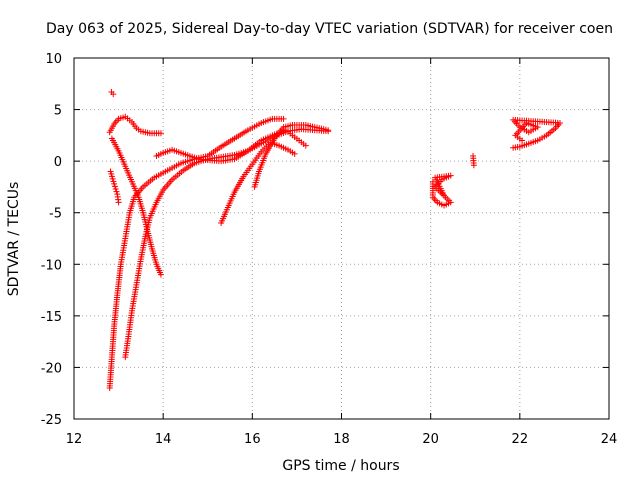  What do you see at coordinates (58, 111) in the screenshot?
I see `y-tick-label: 5` at bounding box center [58, 111].